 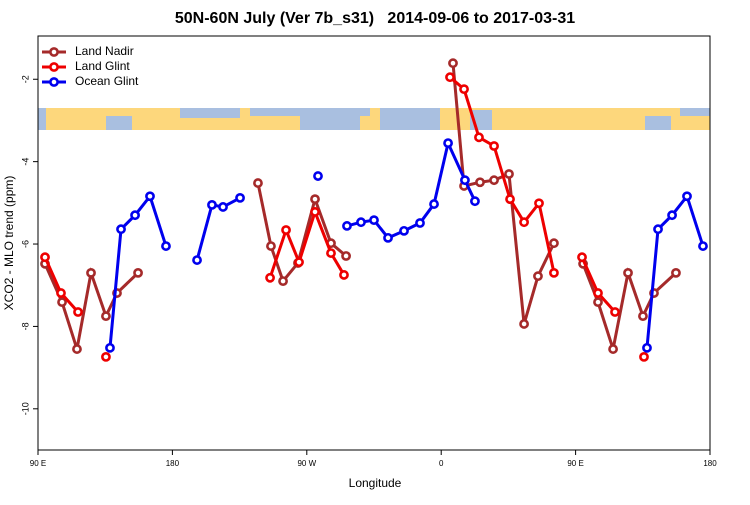 I want to click on legend-label: Ocean Glint, so click(x=107, y=81).